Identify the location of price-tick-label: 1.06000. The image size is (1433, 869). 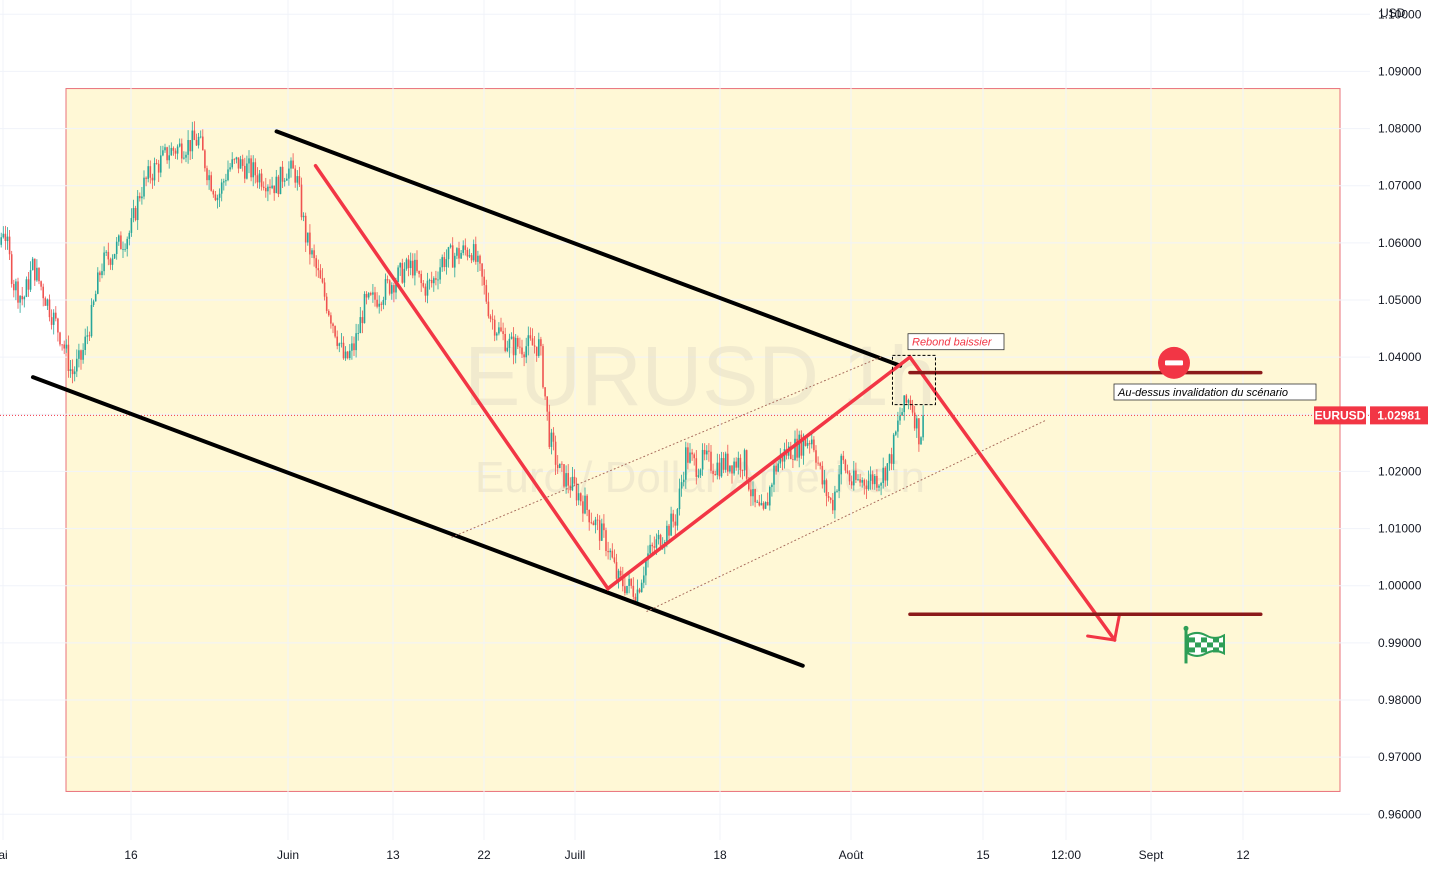
(1400, 243).